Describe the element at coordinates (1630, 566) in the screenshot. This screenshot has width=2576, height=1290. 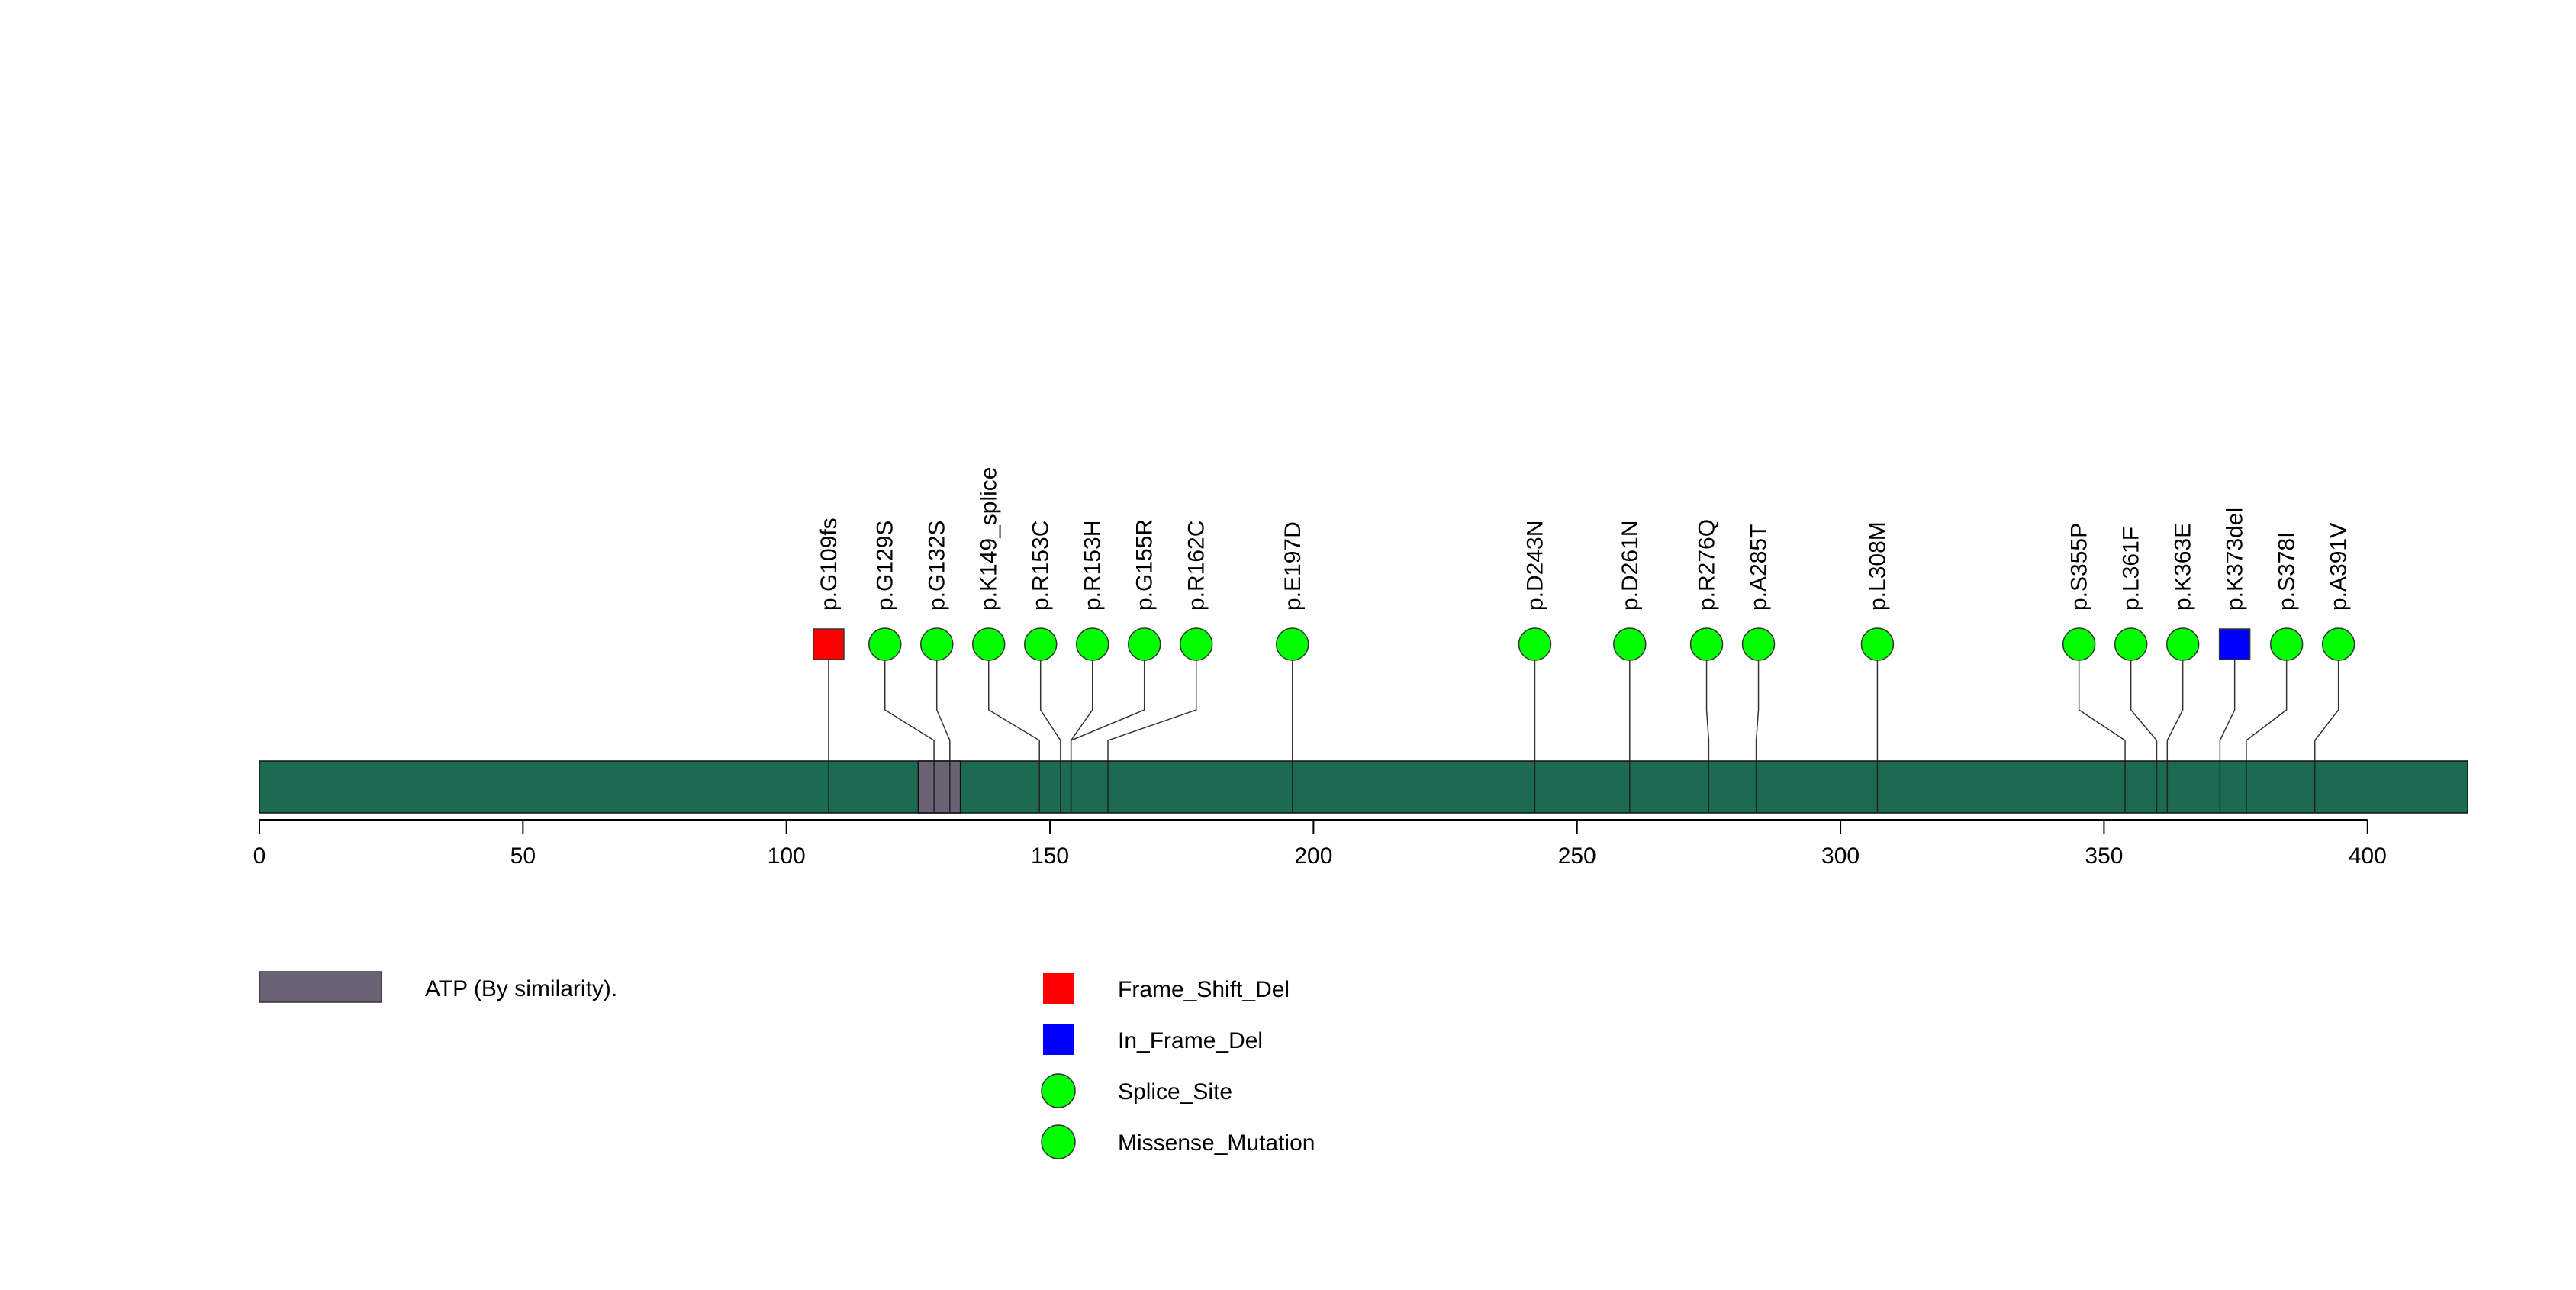
I see `mutation-label: p.D261N` at that location.